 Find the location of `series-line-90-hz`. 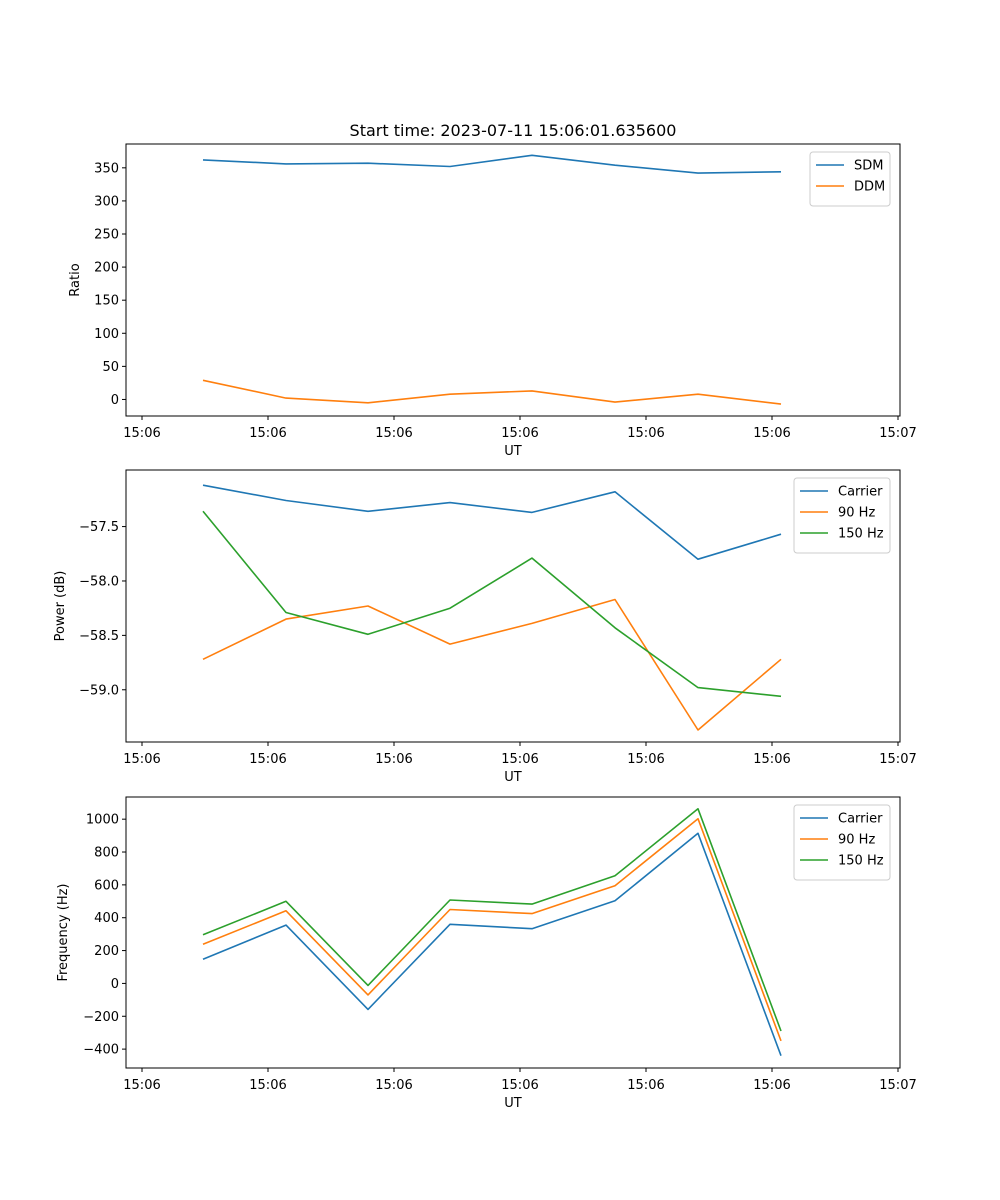

series-line-90-hz is located at coordinates (492, 929).